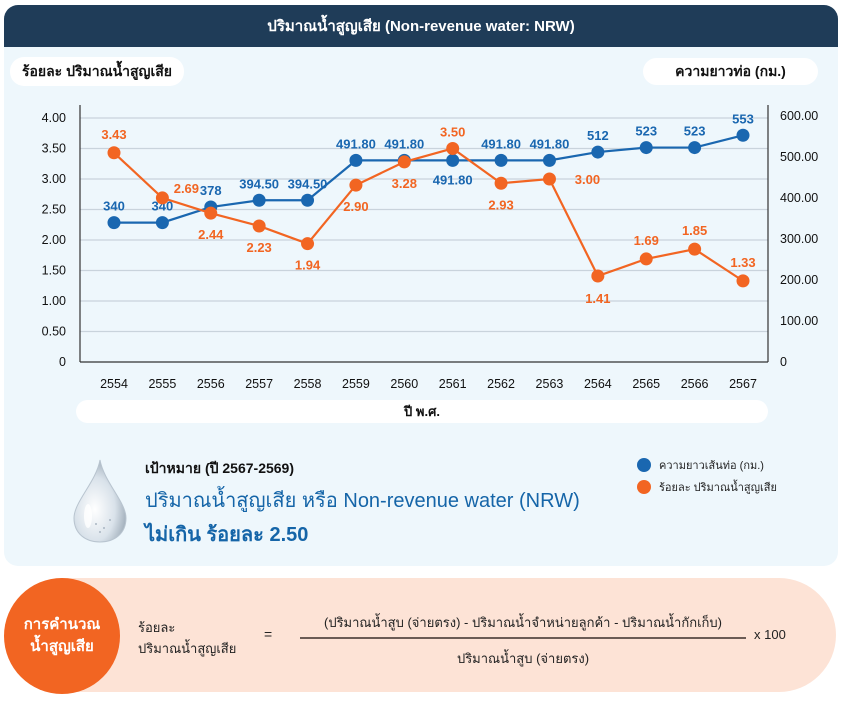 The width and height of the screenshot is (844, 703). Describe the element at coordinates (308, 384) in the screenshot. I see `x-axis-tick-label: 2558` at that location.